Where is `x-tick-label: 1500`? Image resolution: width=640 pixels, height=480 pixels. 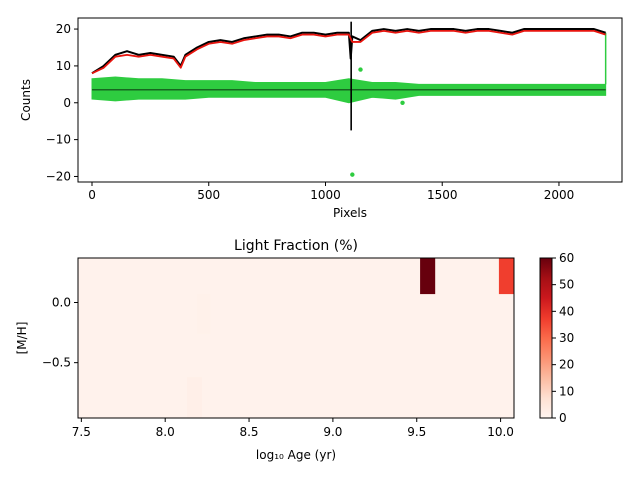
x-tick-label: 1500 is located at coordinates (442, 195).